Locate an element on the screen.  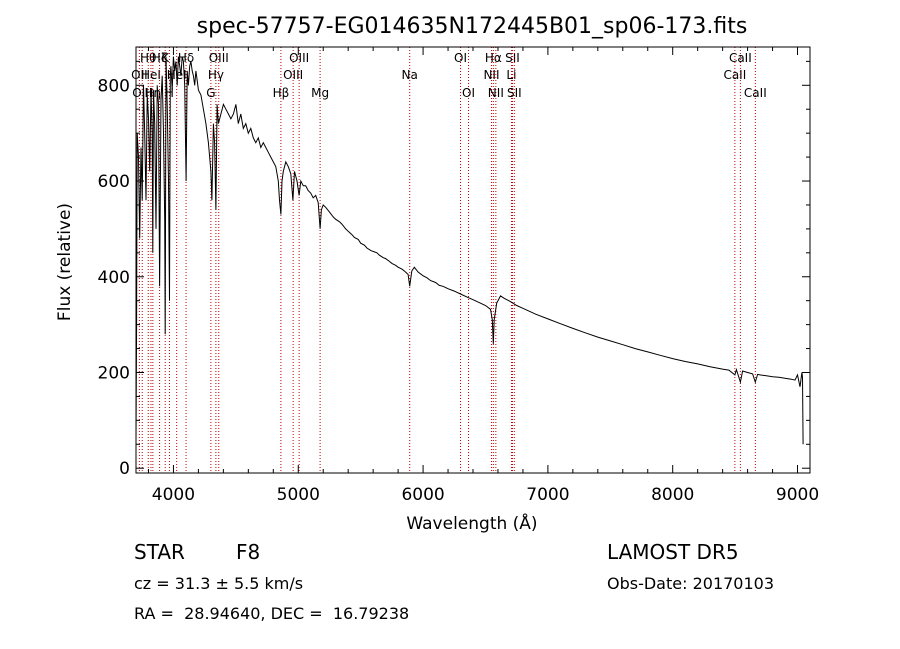
line-marker-label: G is located at coordinates (210, 93).